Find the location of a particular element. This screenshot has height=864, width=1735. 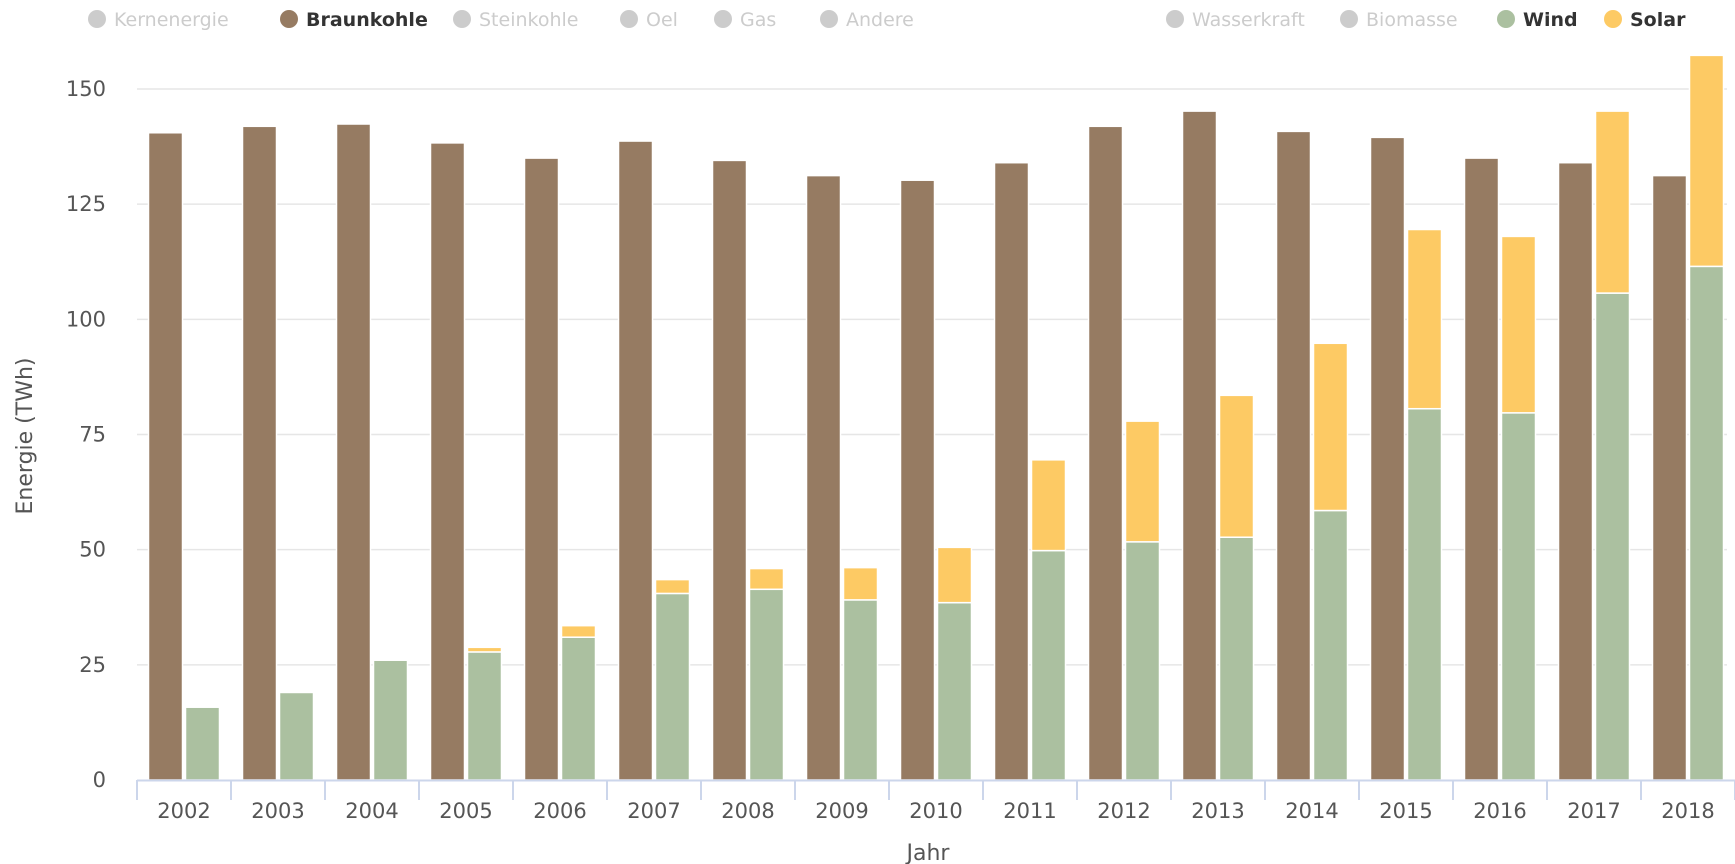

x-tick-label: 2003 is located at coordinates (277, 811).